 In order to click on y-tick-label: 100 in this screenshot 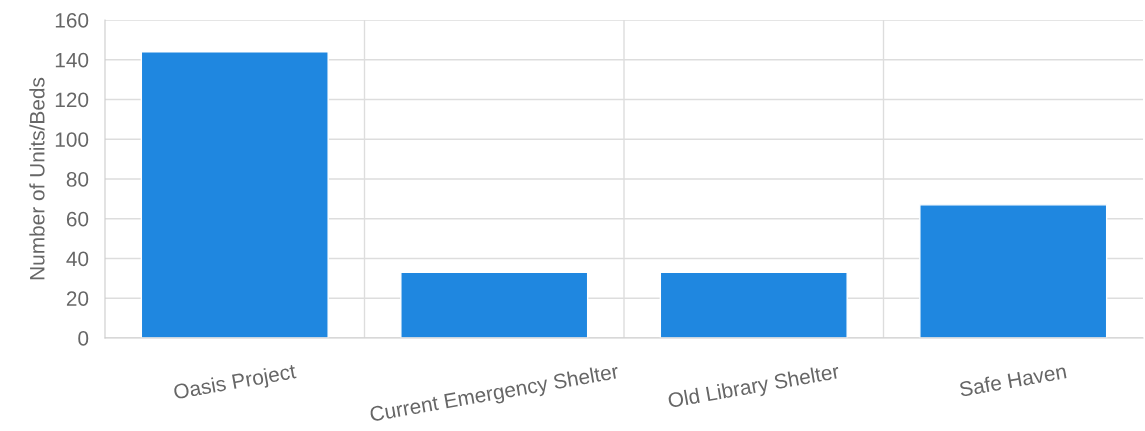, I will do `click(72, 139)`.